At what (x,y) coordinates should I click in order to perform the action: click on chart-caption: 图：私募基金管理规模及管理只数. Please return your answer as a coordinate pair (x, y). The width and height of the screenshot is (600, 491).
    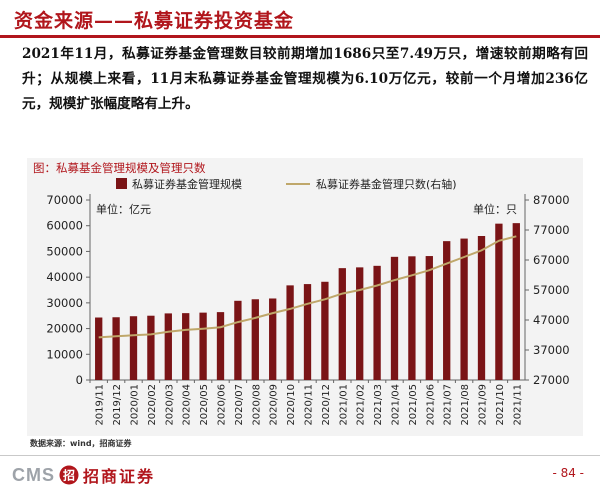
    Looking at the image, I should click on (119, 168).